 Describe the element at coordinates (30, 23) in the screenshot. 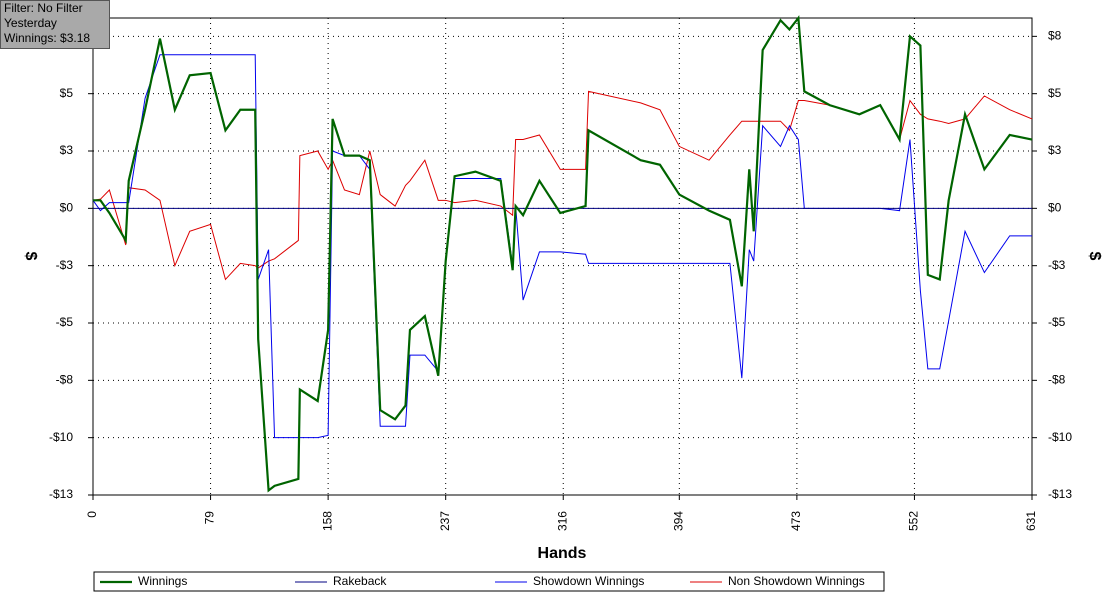

I see `info-text: Yesterday` at that location.